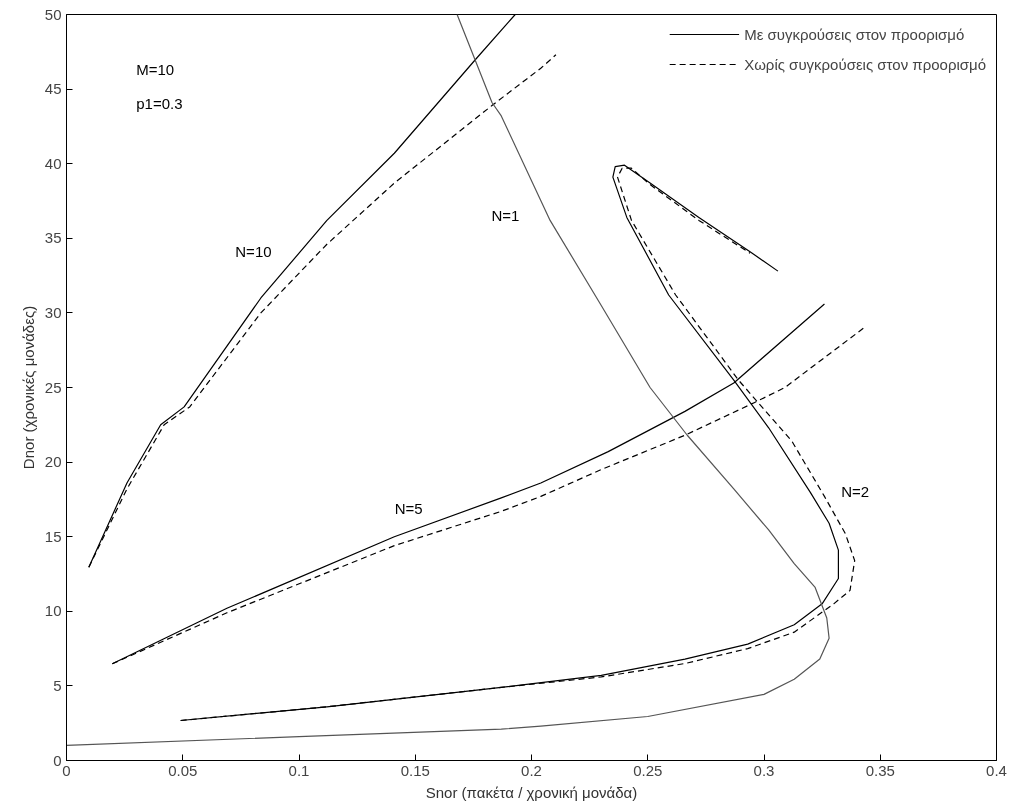 Image resolution: width=1011 pixels, height=803 pixels. I want to click on legend-label: Με συγκρούσεις στον προορισμό, so click(854, 34).